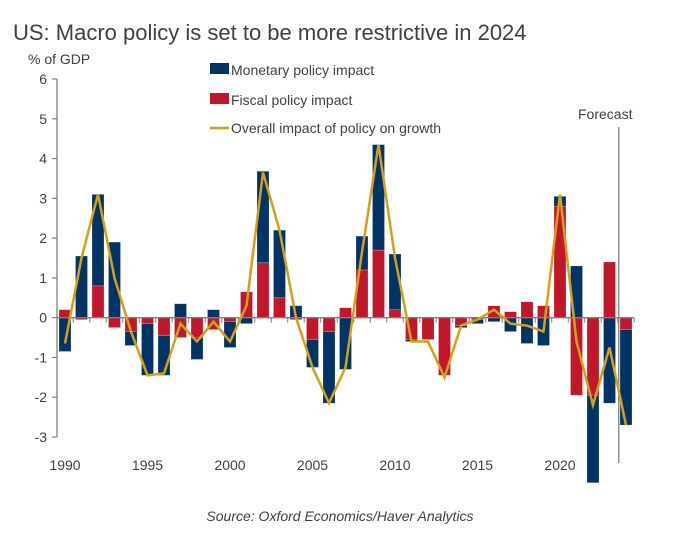 The image size is (679, 536). Describe the element at coordinates (263, 290) in the screenshot. I see `bar-fiscal-2002` at that location.